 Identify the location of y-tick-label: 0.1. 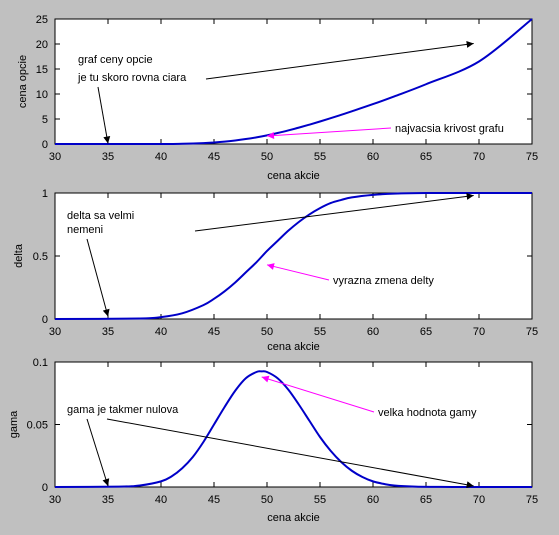
(40, 363).